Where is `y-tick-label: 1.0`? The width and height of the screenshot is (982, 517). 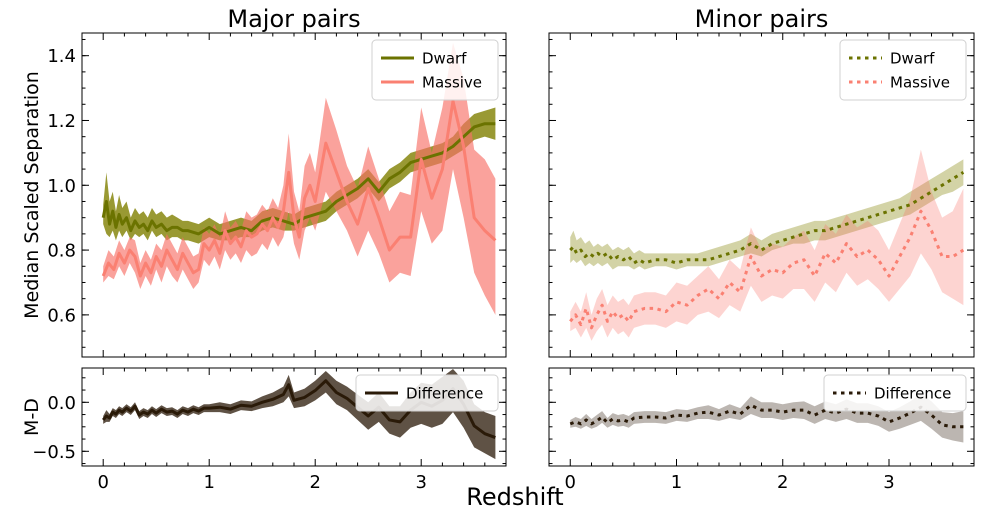 y-tick-label: 1.0 is located at coordinates (61, 186).